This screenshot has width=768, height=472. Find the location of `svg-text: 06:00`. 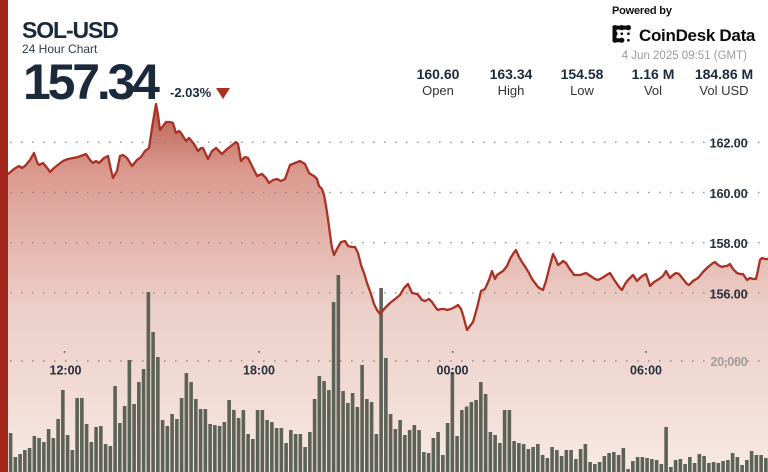

svg-text: 06:00 is located at coordinates (646, 371).